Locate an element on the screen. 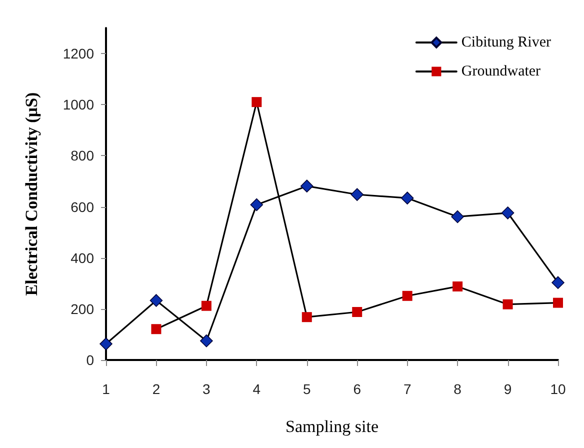 This screenshot has width=584, height=448. y-tick-label: 1000 is located at coordinates (78, 104).